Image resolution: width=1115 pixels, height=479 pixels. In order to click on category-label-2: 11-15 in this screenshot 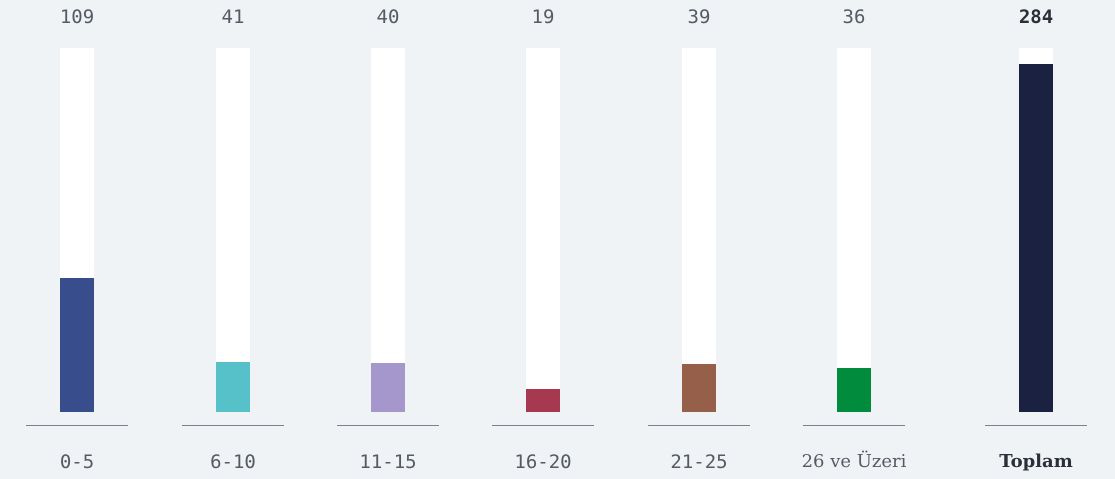, I will do `click(388, 462)`.